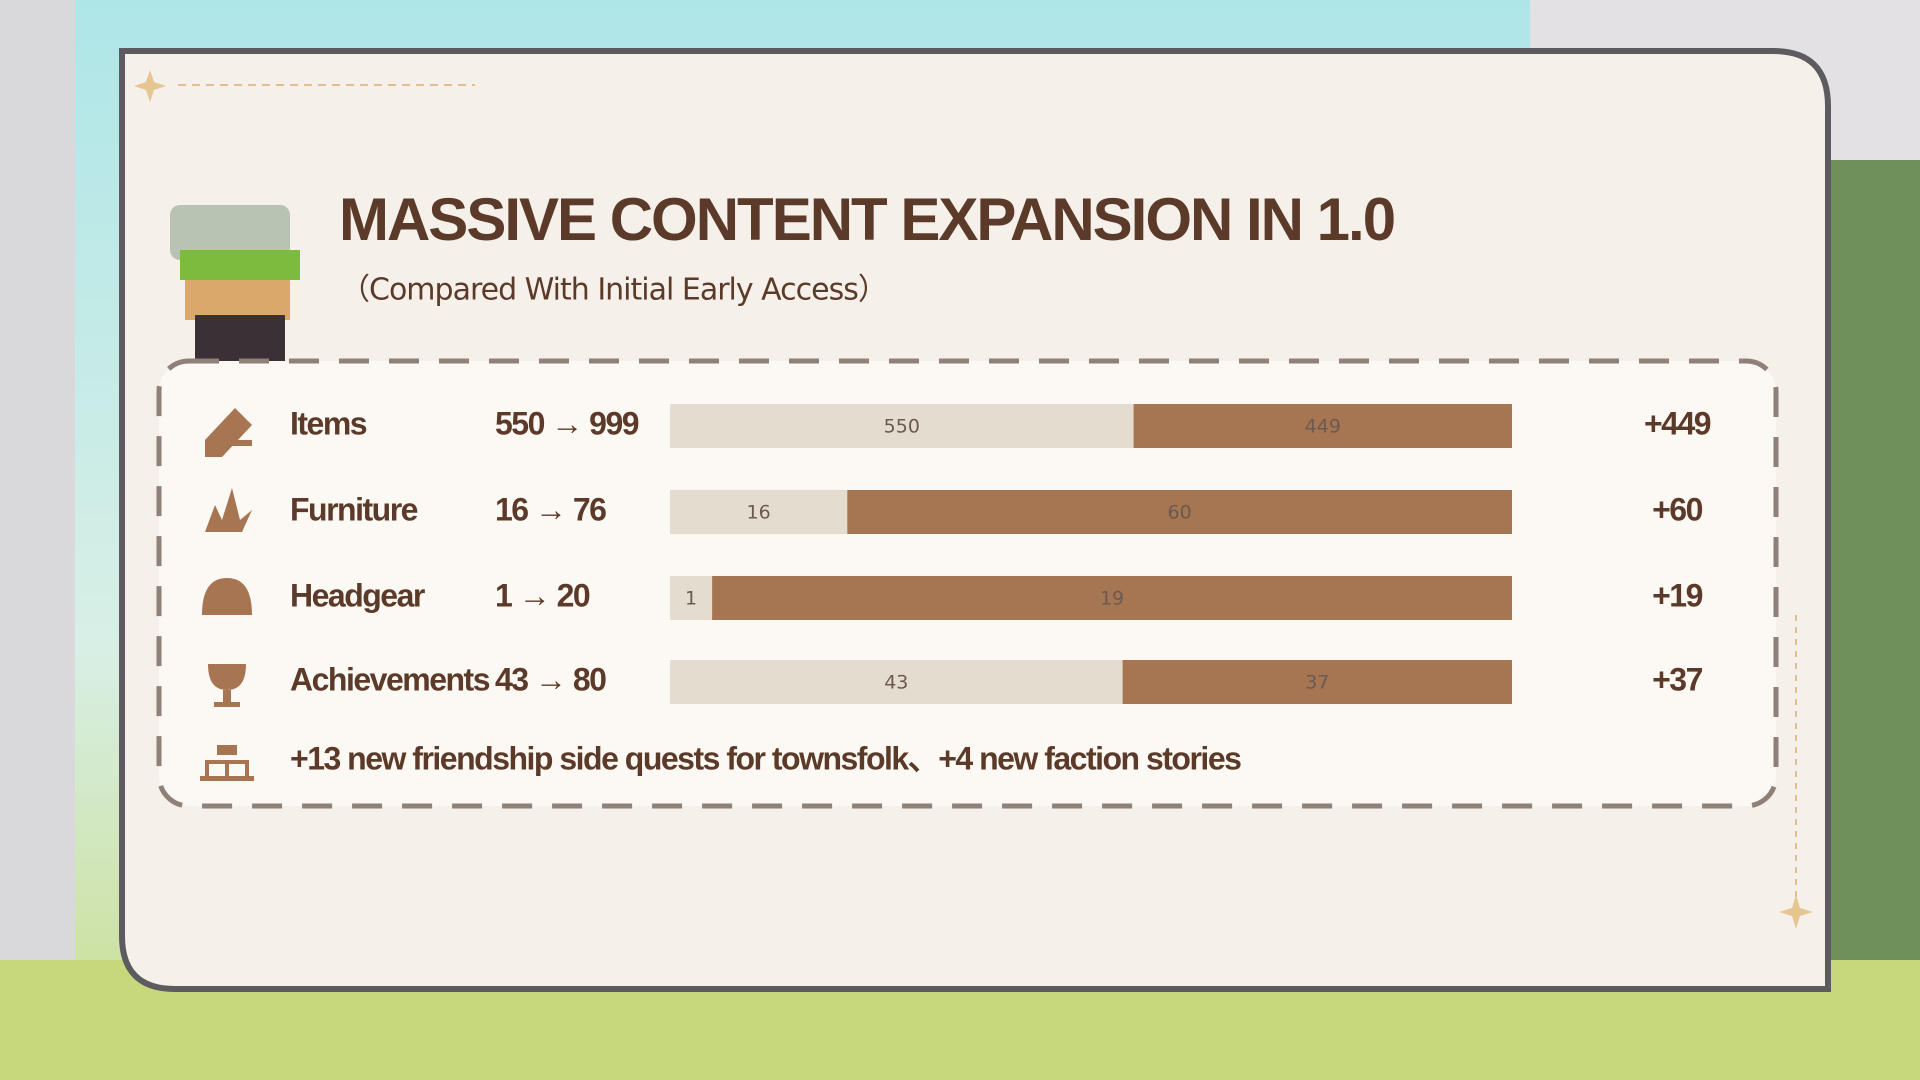 The height and width of the screenshot is (1080, 1920). What do you see at coordinates (567, 423) in the screenshot?
I see `comparison-label: 550 → 999` at bounding box center [567, 423].